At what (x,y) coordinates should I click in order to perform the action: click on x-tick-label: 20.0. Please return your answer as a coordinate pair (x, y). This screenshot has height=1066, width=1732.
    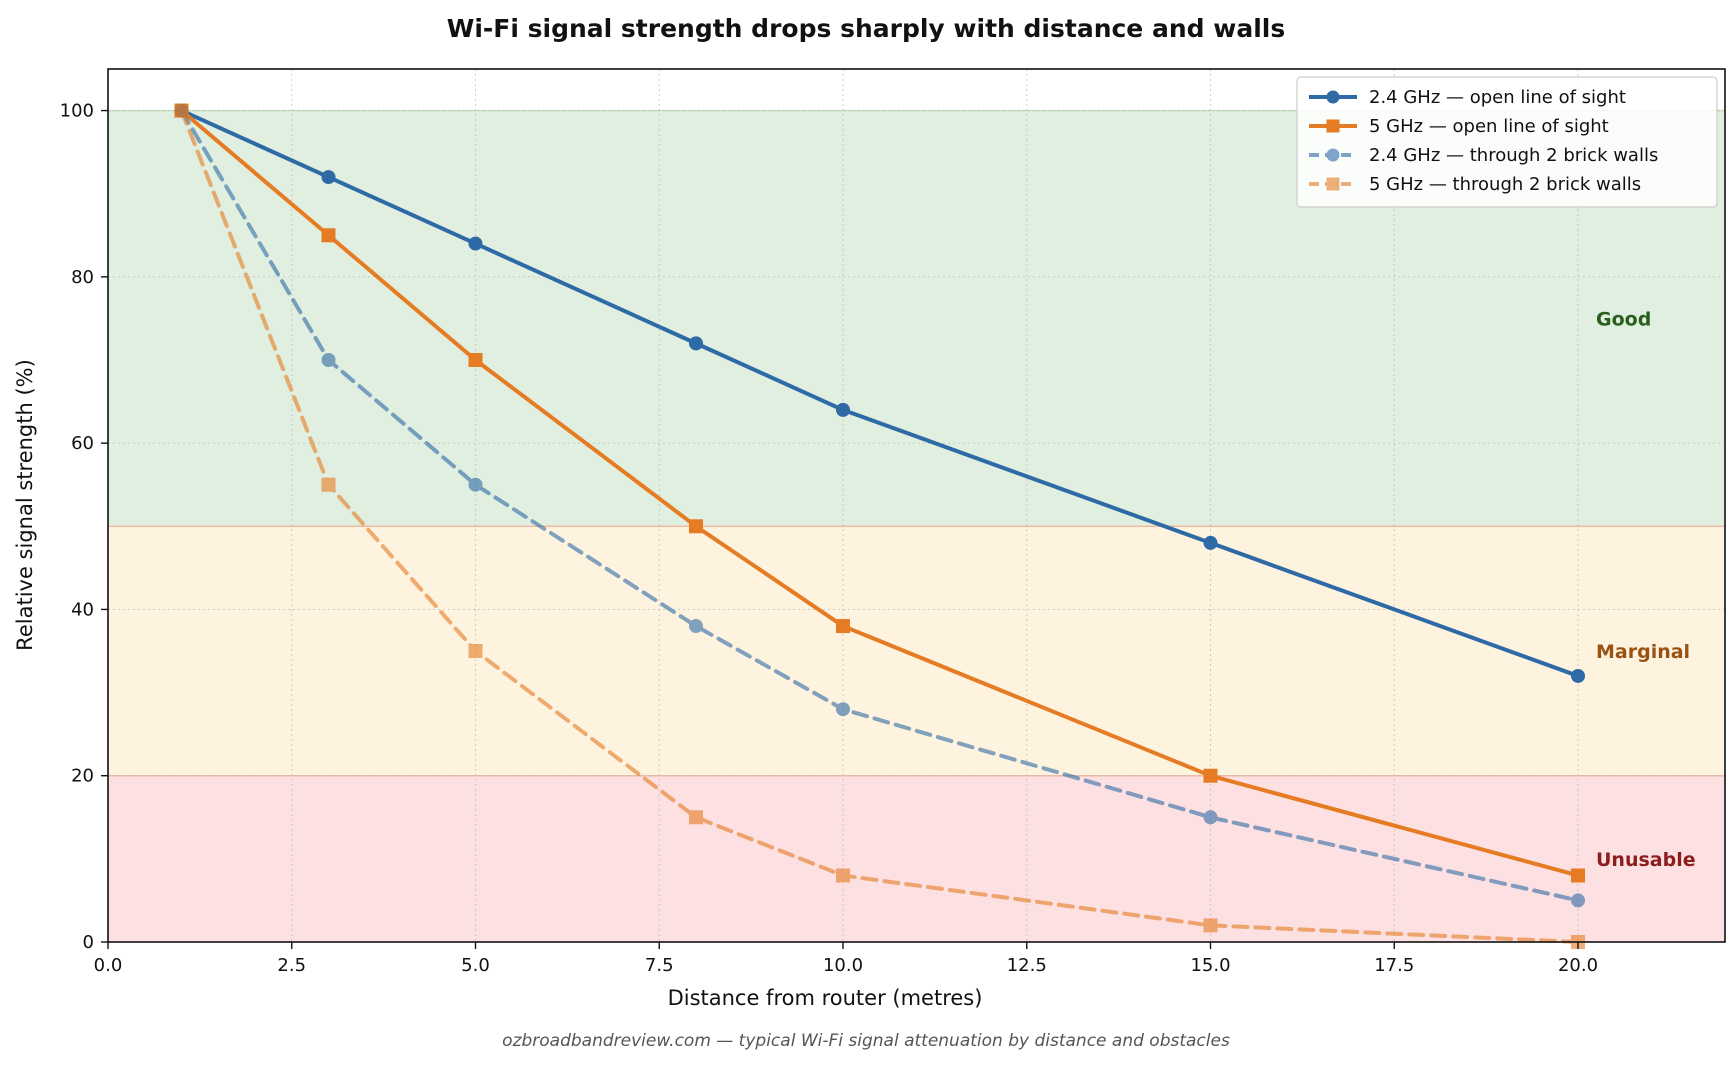
    Looking at the image, I should click on (1578, 965).